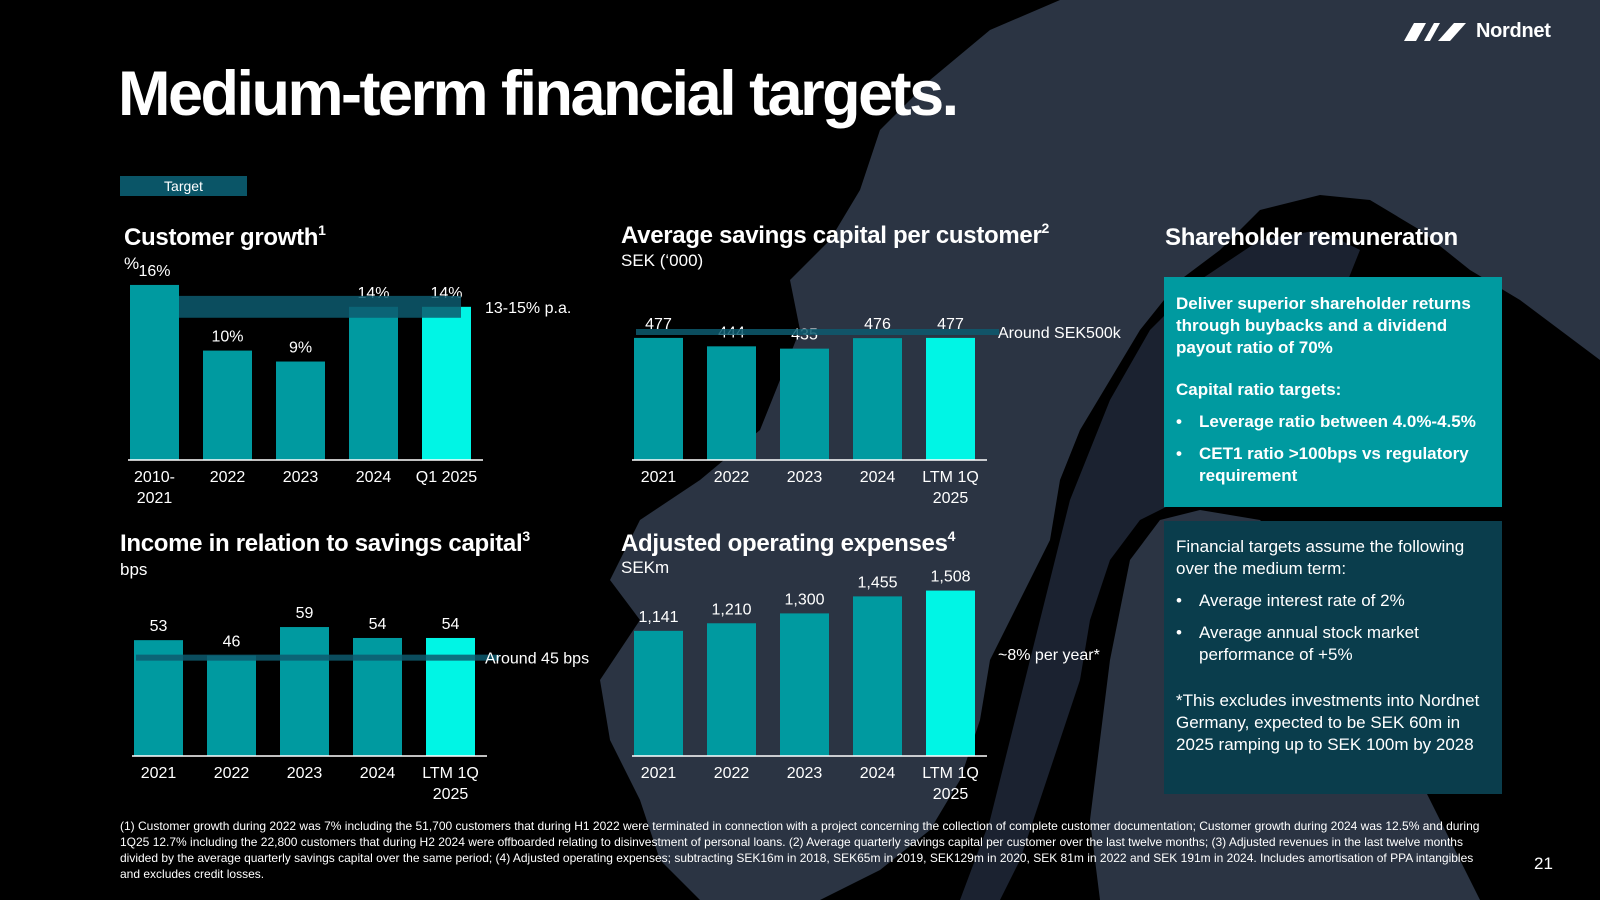 Image resolution: width=1600 pixels, height=900 pixels. Describe the element at coordinates (446, 477) in the screenshot. I see `tick-label: Q1 2025` at that location.